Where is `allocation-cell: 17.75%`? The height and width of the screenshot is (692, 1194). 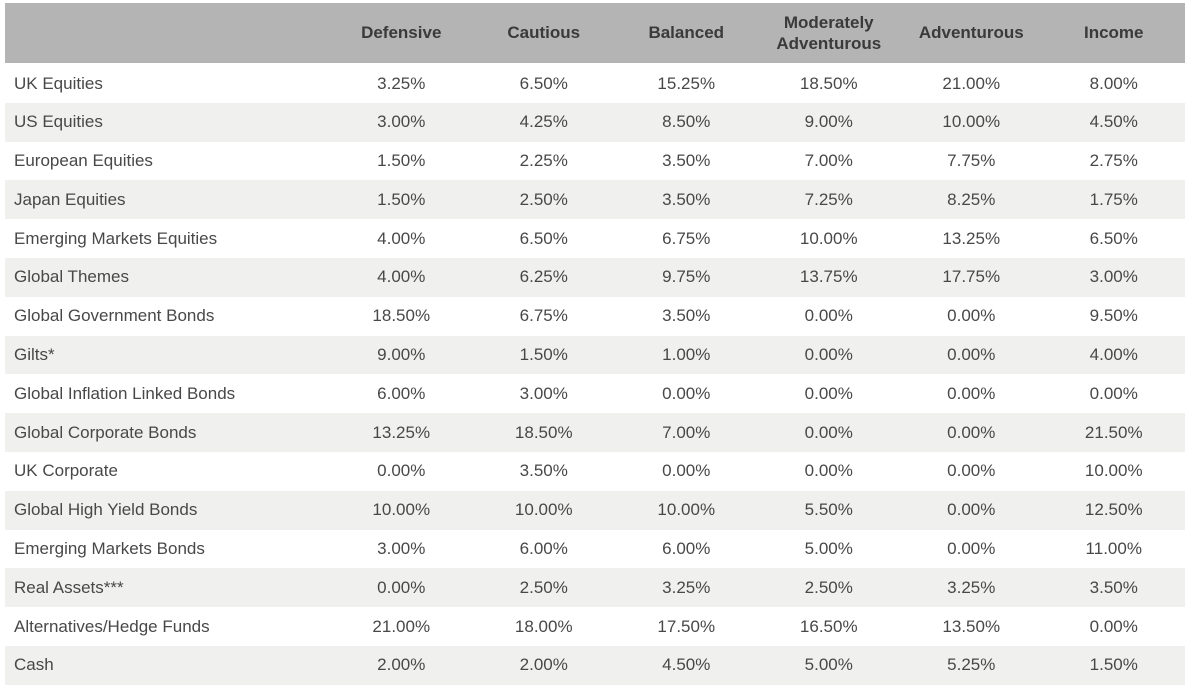 allocation-cell: 17.75% is located at coordinates (971, 277).